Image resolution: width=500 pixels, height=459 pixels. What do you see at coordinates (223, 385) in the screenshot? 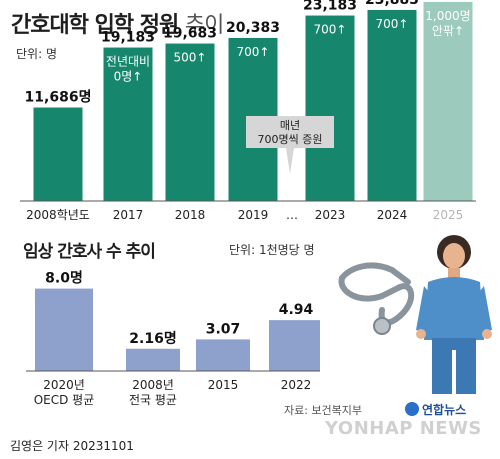
I see `nurses-category-label: 2015` at bounding box center [223, 385].